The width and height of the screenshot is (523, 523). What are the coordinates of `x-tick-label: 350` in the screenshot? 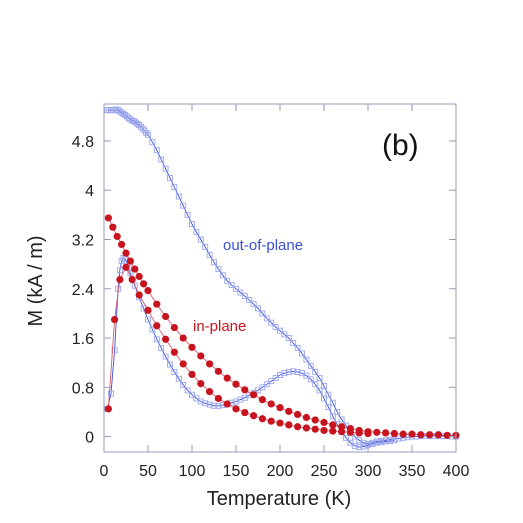 It's located at (412, 471).